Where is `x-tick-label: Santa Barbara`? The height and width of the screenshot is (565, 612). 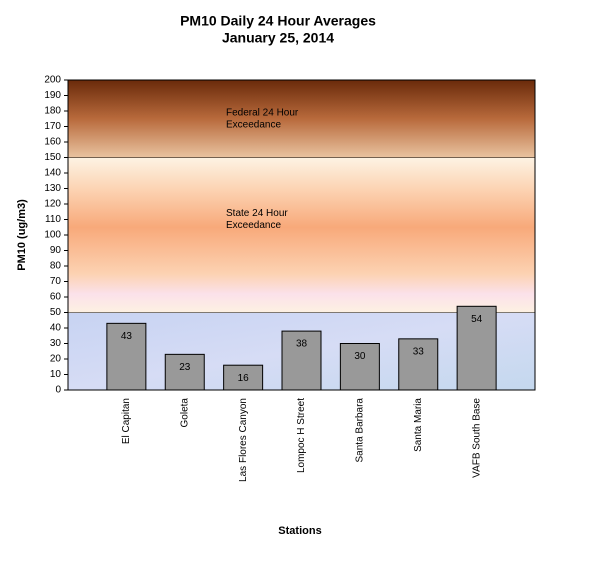
x-tick-label: Santa Barbara is located at coordinates (360, 430).